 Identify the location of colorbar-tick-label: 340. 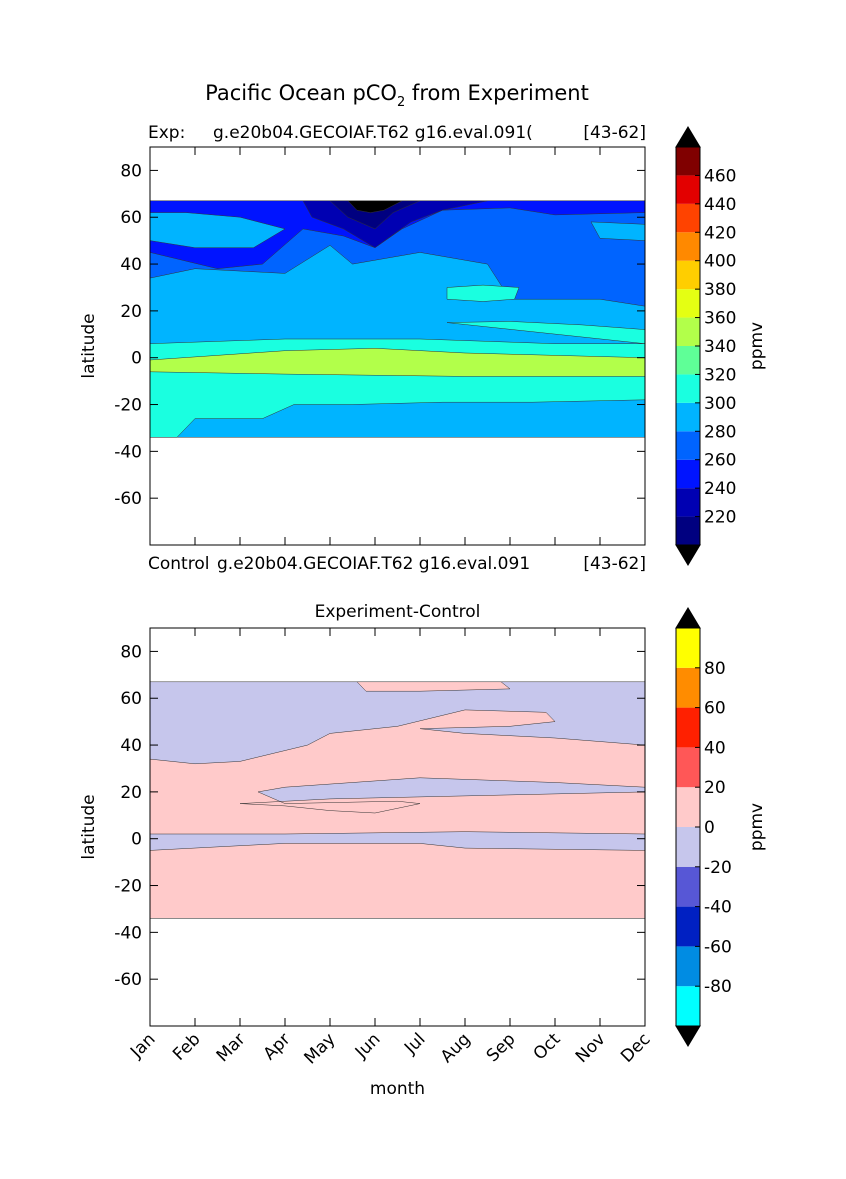
(720, 347).